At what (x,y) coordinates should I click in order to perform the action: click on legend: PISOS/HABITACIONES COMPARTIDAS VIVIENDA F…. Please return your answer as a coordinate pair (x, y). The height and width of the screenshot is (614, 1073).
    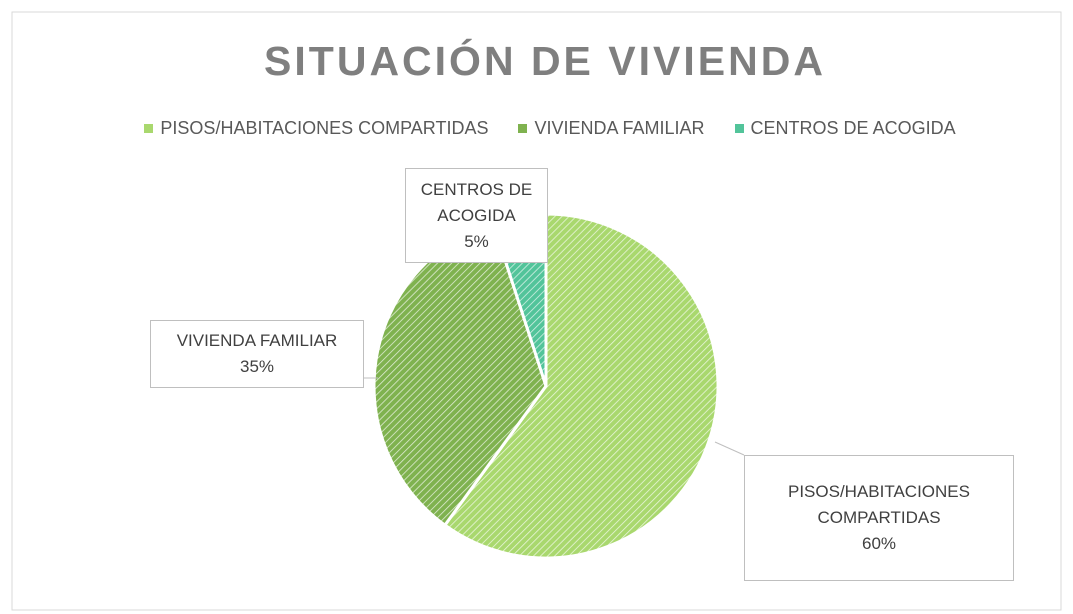
    Looking at the image, I should click on (536, 128).